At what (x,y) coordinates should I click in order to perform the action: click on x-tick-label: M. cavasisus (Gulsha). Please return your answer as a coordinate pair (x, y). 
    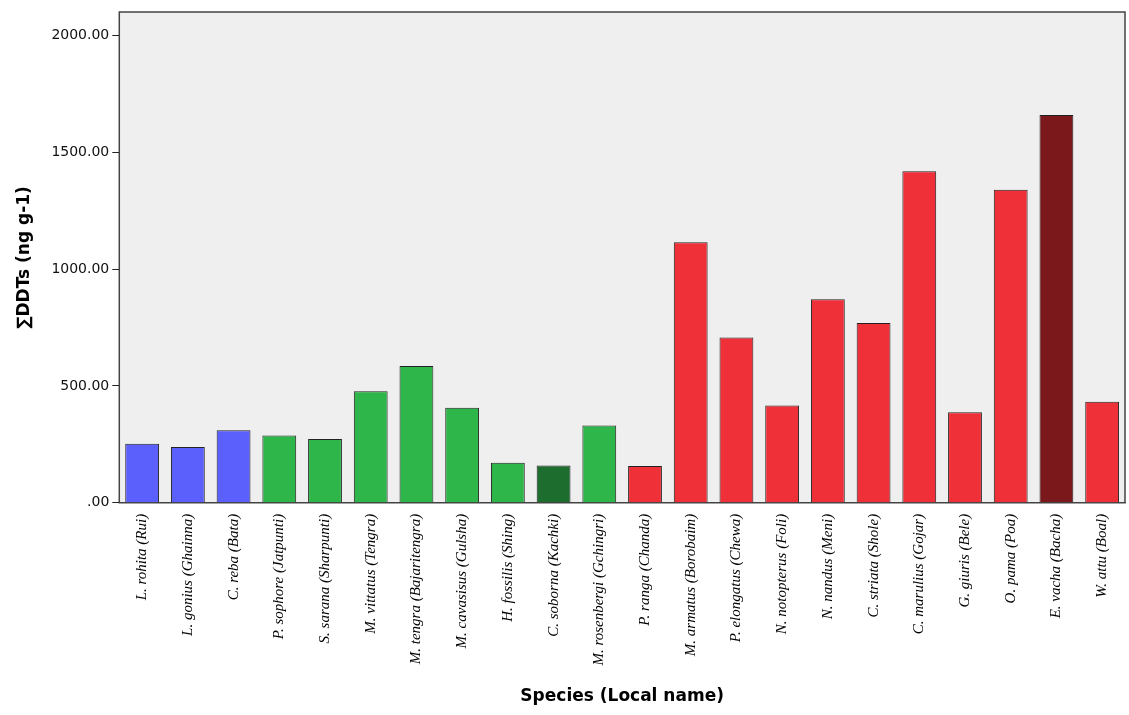
    Looking at the image, I should click on (462, 581).